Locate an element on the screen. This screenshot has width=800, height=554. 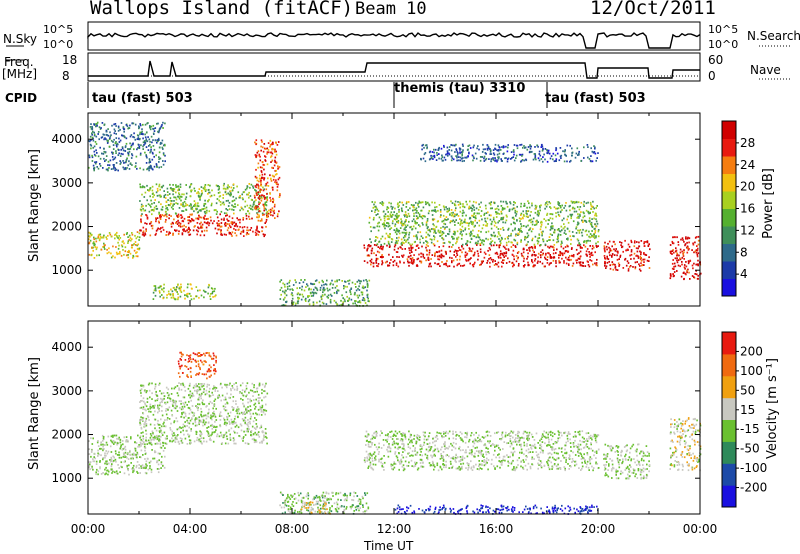
cpid-mode-2: themis (tau) 3310 is located at coordinates (460, 88).